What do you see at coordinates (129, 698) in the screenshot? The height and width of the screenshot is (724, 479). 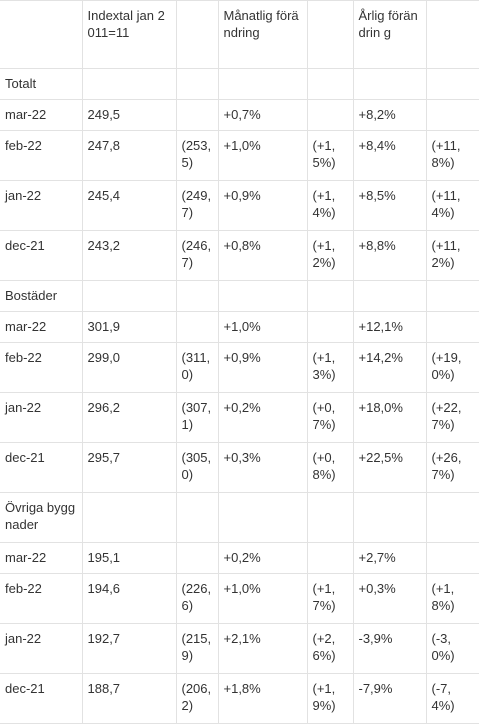 I see `cell-index: 188,7` at bounding box center [129, 698].